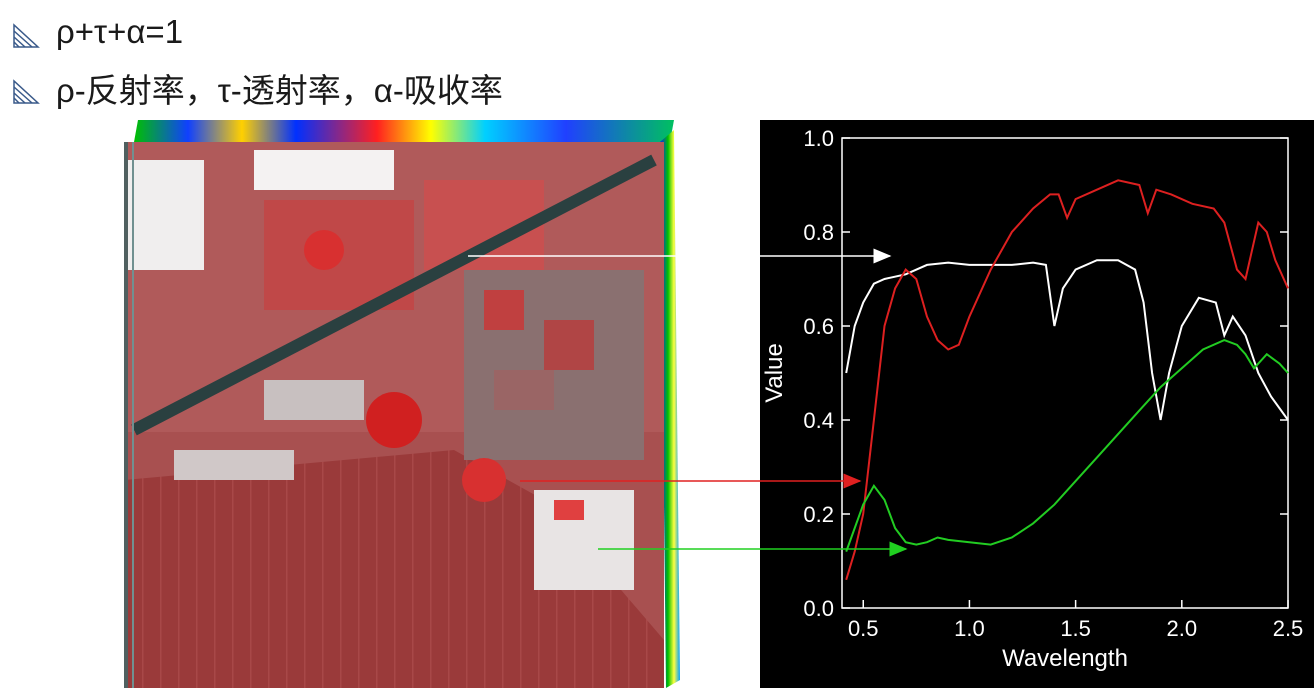  I want to click on bullet-line-1: ρ+τ+α=1, so click(97, 32).